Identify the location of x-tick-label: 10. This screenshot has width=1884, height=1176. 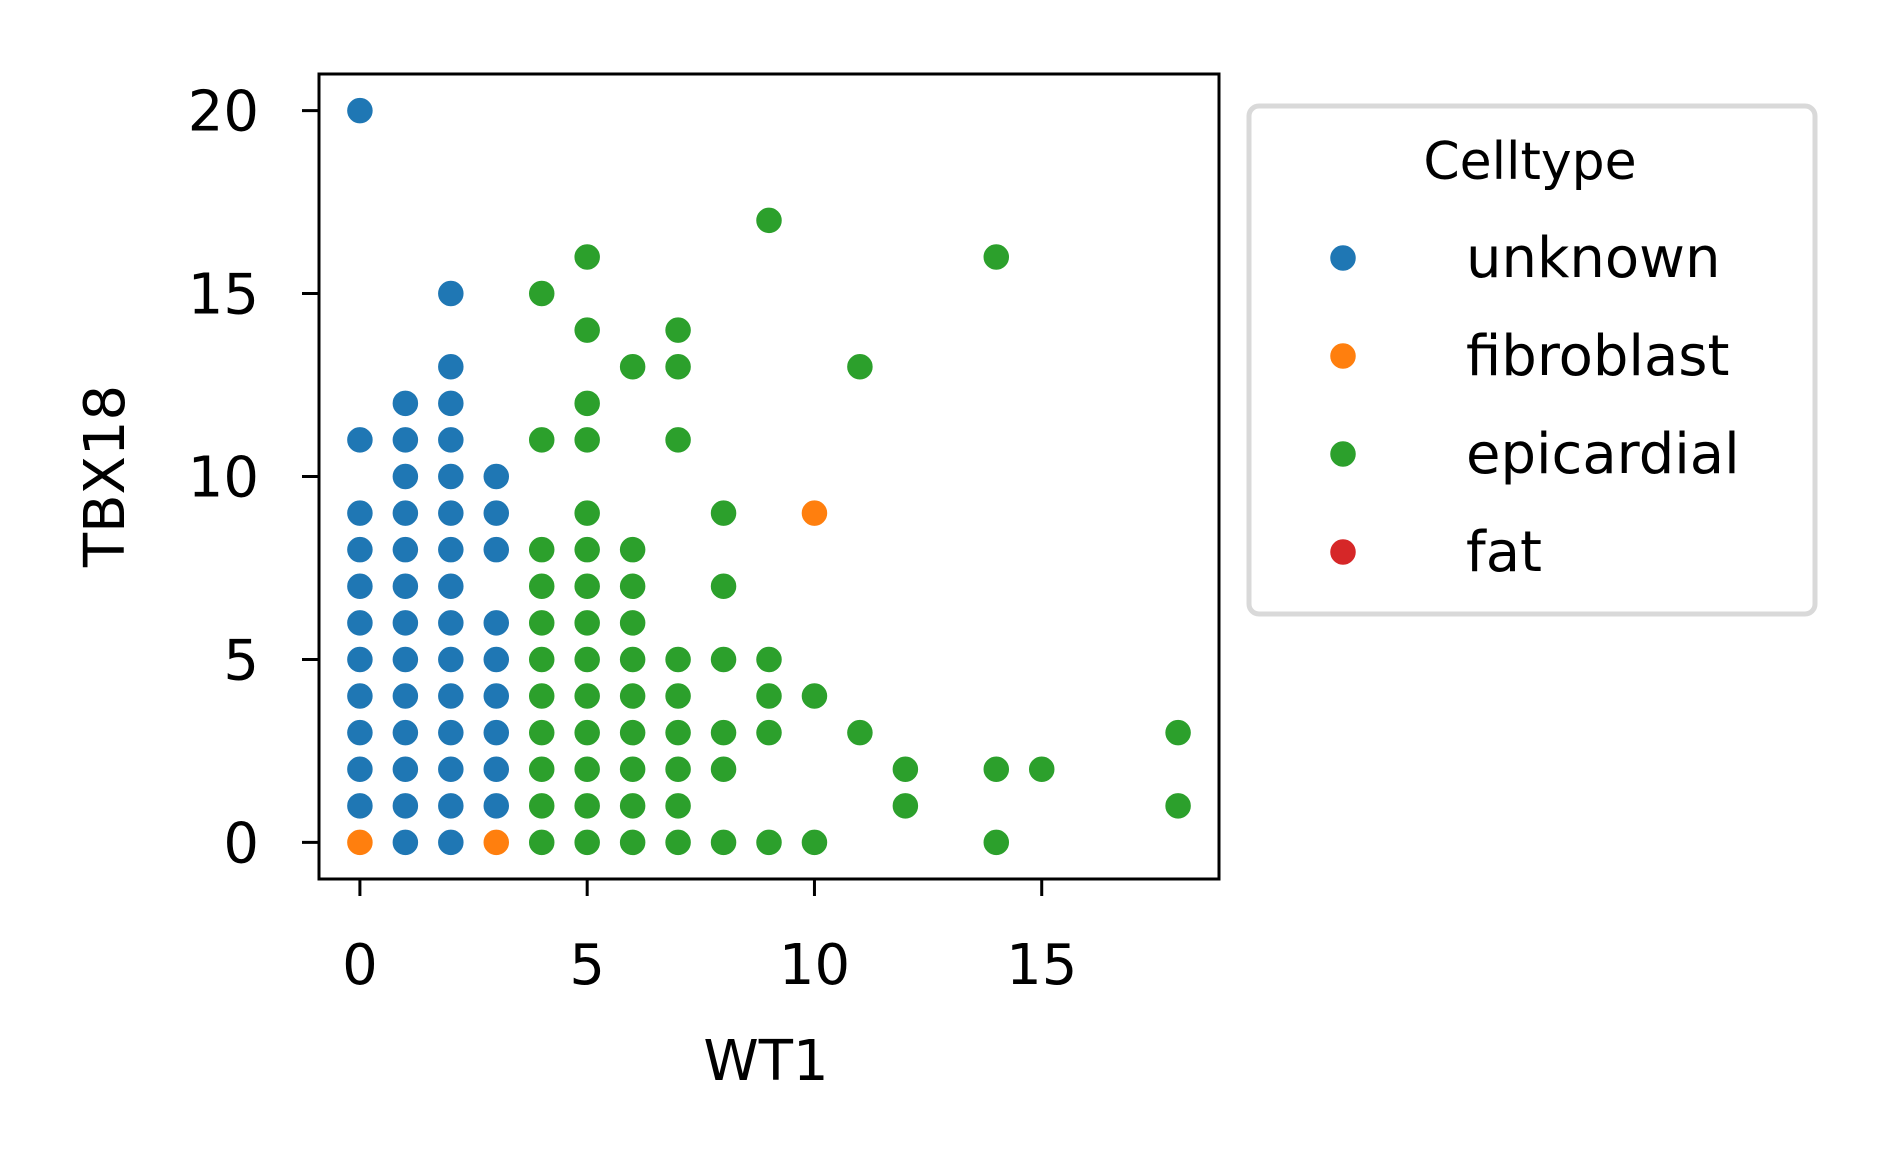
(814, 965).